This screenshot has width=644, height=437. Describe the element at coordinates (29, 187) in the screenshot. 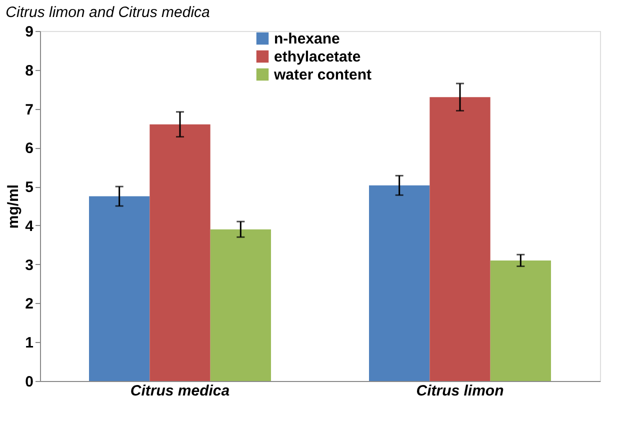

I see `y-tick-label: 5` at that location.